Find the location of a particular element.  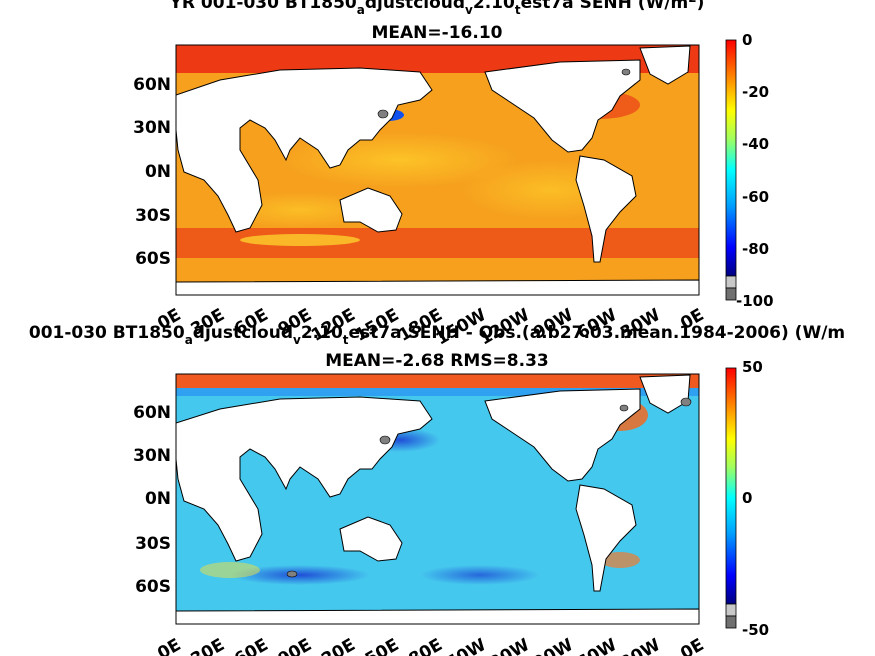

colorbar-tick: -20 is located at coordinates (755, 92).